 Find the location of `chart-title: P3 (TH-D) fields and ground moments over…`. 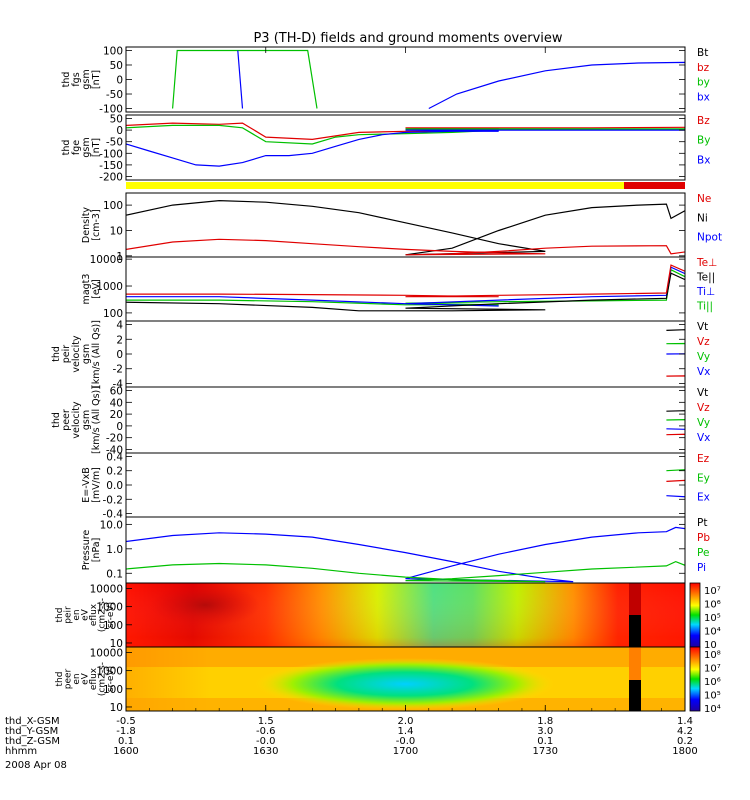

chart-title: P3 (TH-D) fields and ground moments over… is located at coordinates (407, 38).